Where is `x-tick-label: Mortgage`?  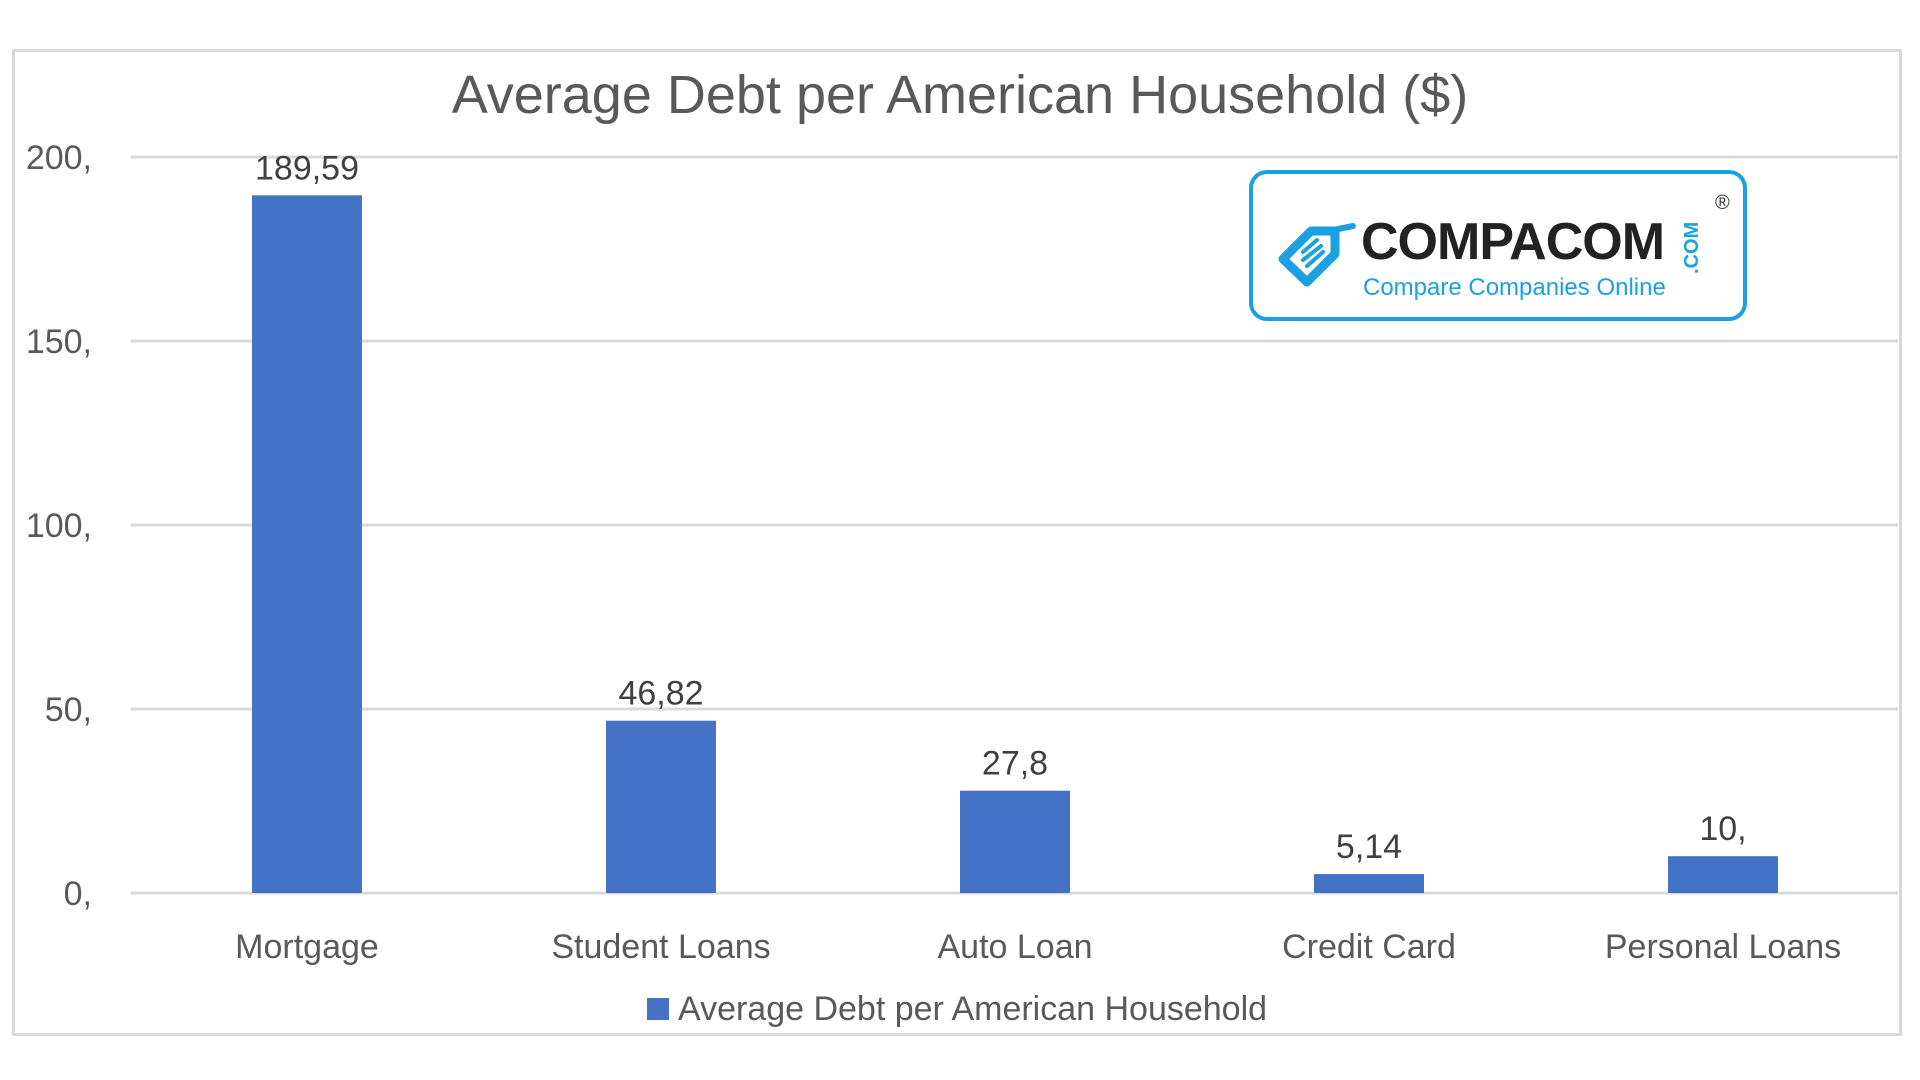 x-tick-label: Mortgage is located at coordinates (307, 947).